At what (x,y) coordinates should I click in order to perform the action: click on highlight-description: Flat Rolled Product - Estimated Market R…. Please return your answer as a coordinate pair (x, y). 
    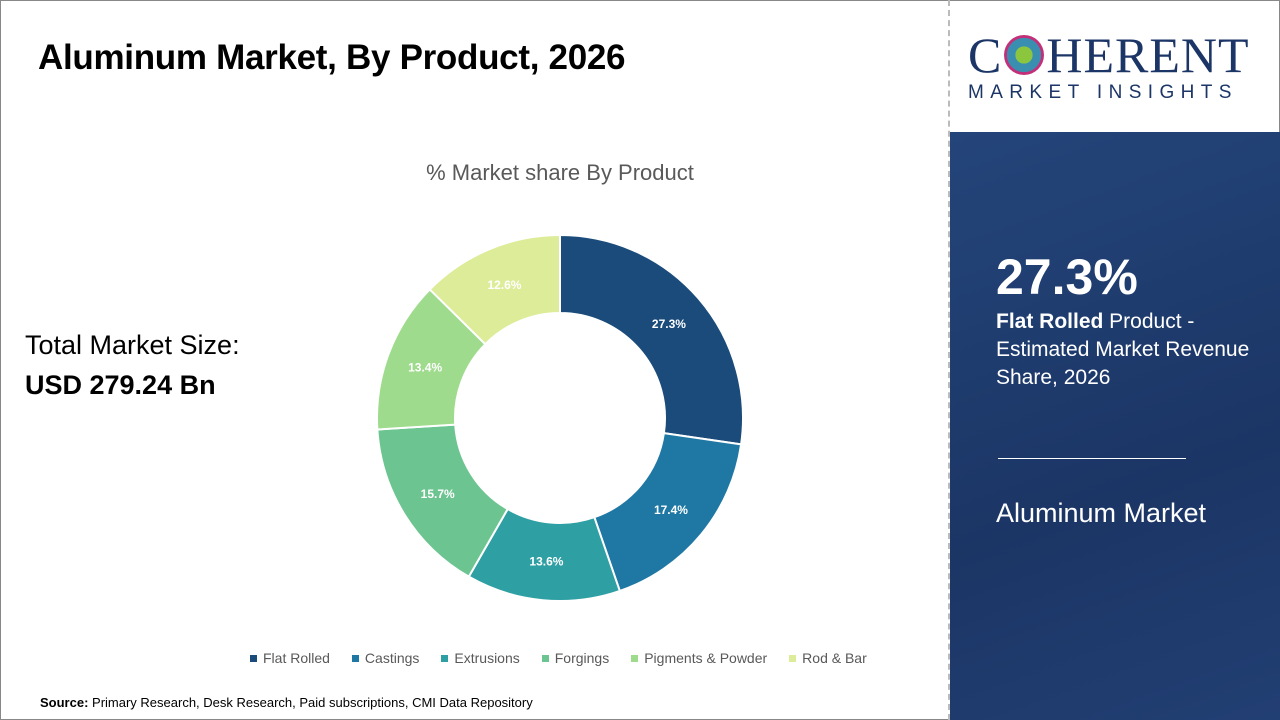
    Looking at the image, I should click on (1126, 350).